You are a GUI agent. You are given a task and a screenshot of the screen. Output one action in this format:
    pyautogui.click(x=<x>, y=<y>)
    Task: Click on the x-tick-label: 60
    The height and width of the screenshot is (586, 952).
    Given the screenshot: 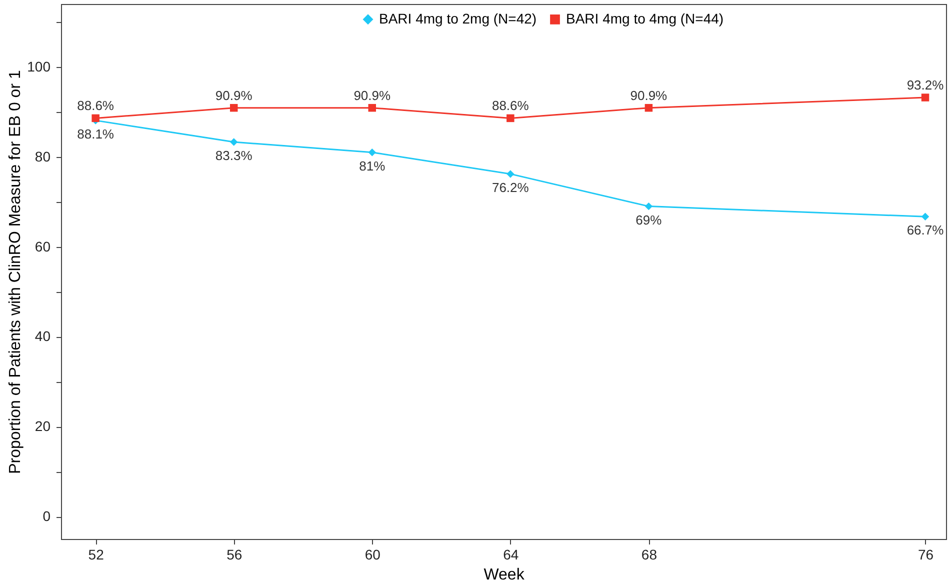 What is the action you would take?
    pyautogui.click(x=372, y=554)
    